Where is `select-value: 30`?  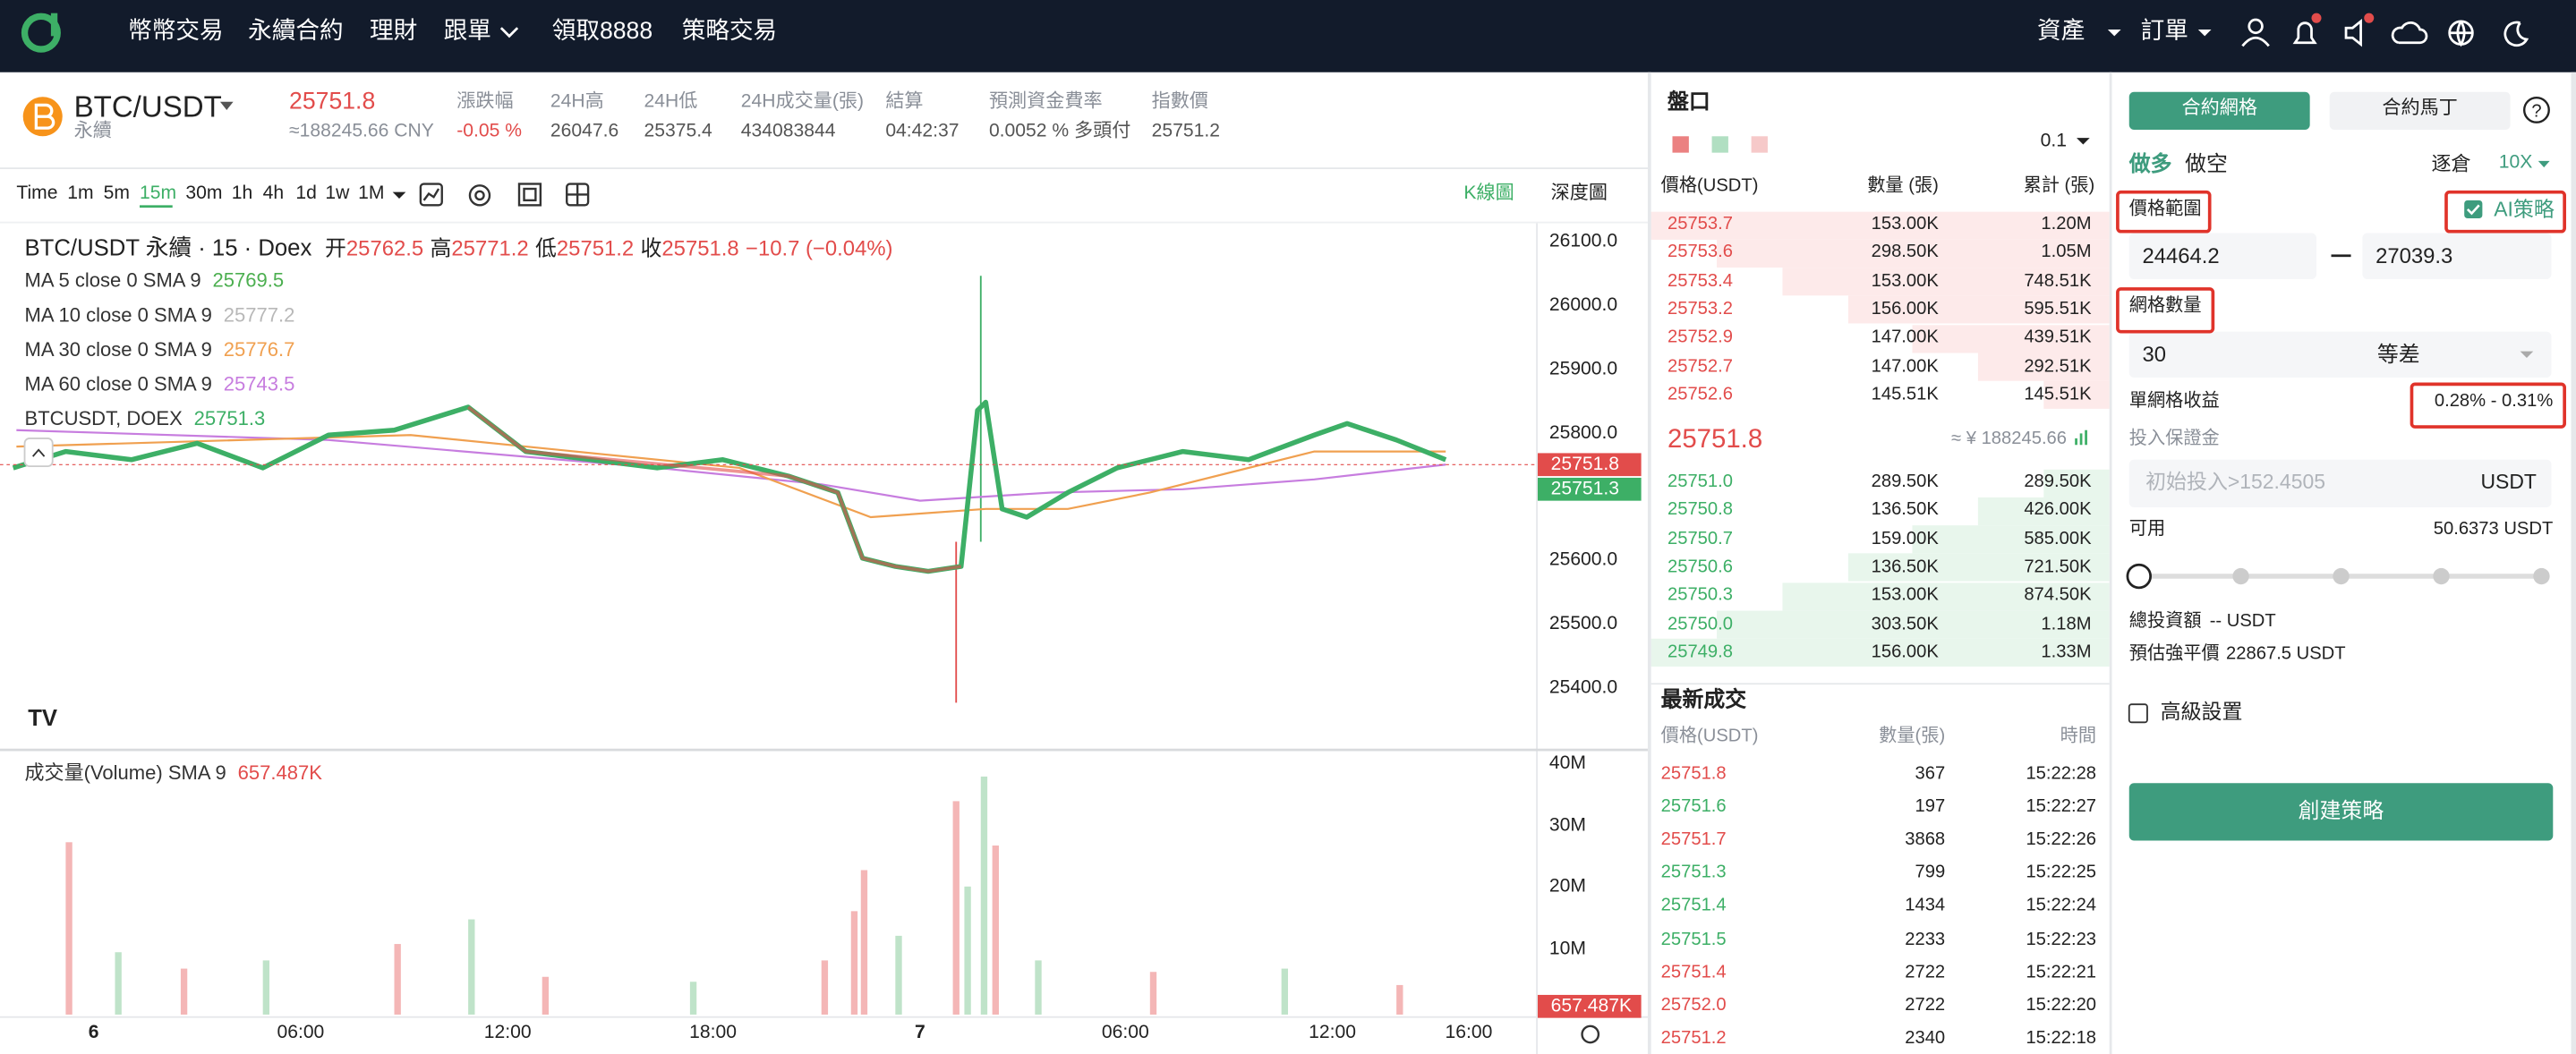
select-value: 30 is located at coordinates (2154, 354).